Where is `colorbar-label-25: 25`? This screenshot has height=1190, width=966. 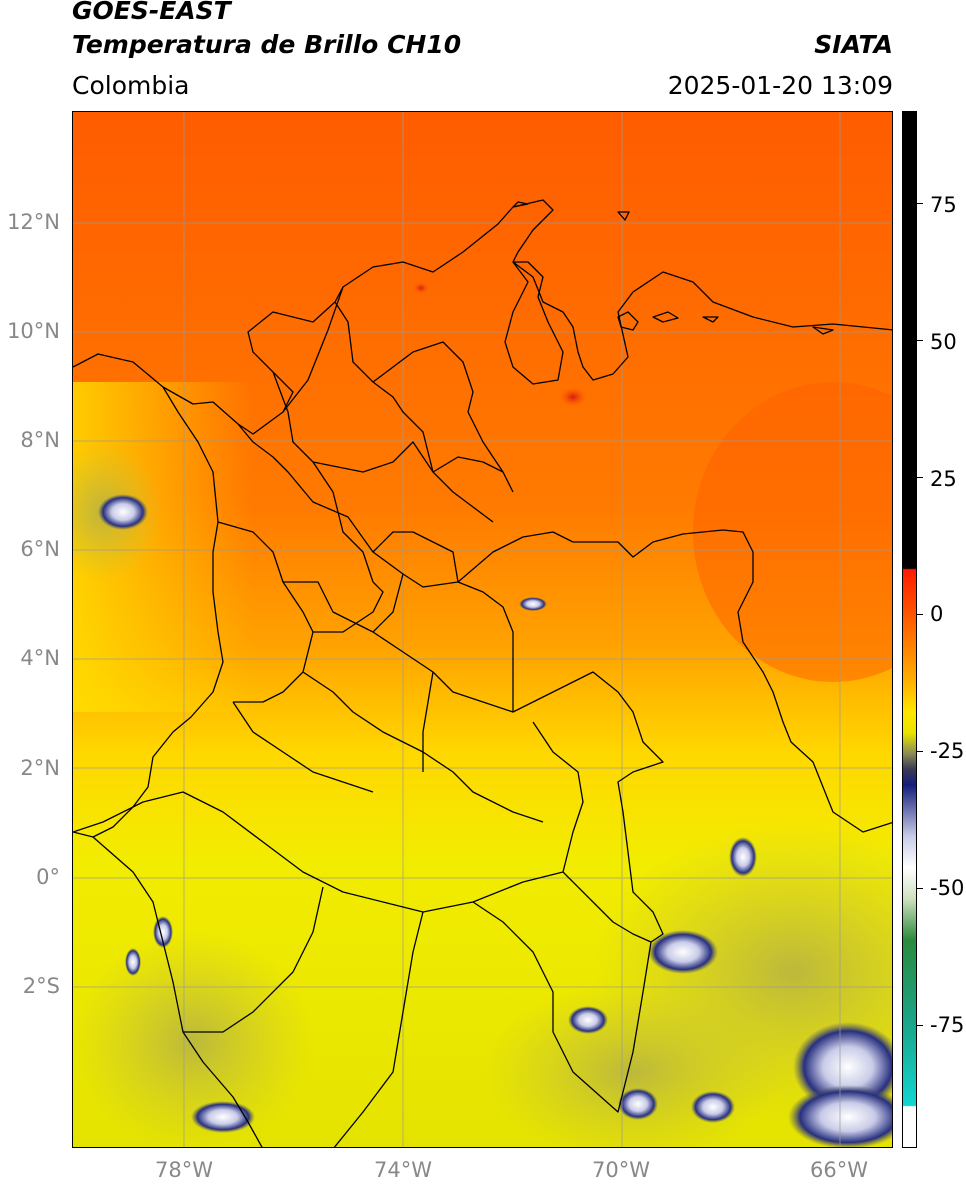
colorbar-label-25: 25 is located at coordinates (943, 479).